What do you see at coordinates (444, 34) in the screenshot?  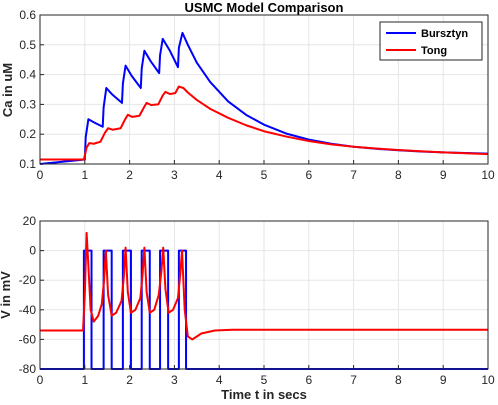 I see `legend-label-bursztyn: Bursztyn` at bounding box center [444, 34].